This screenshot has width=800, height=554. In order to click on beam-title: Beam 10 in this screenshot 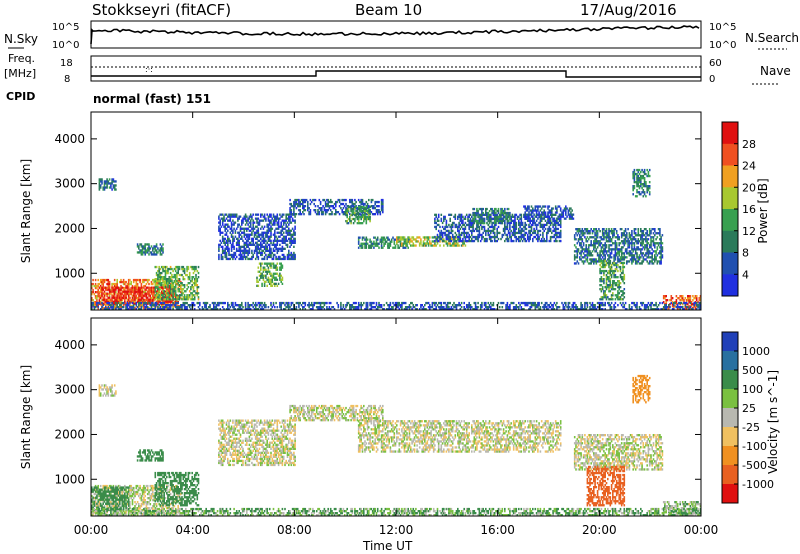, I will do `click(388, 10)`.